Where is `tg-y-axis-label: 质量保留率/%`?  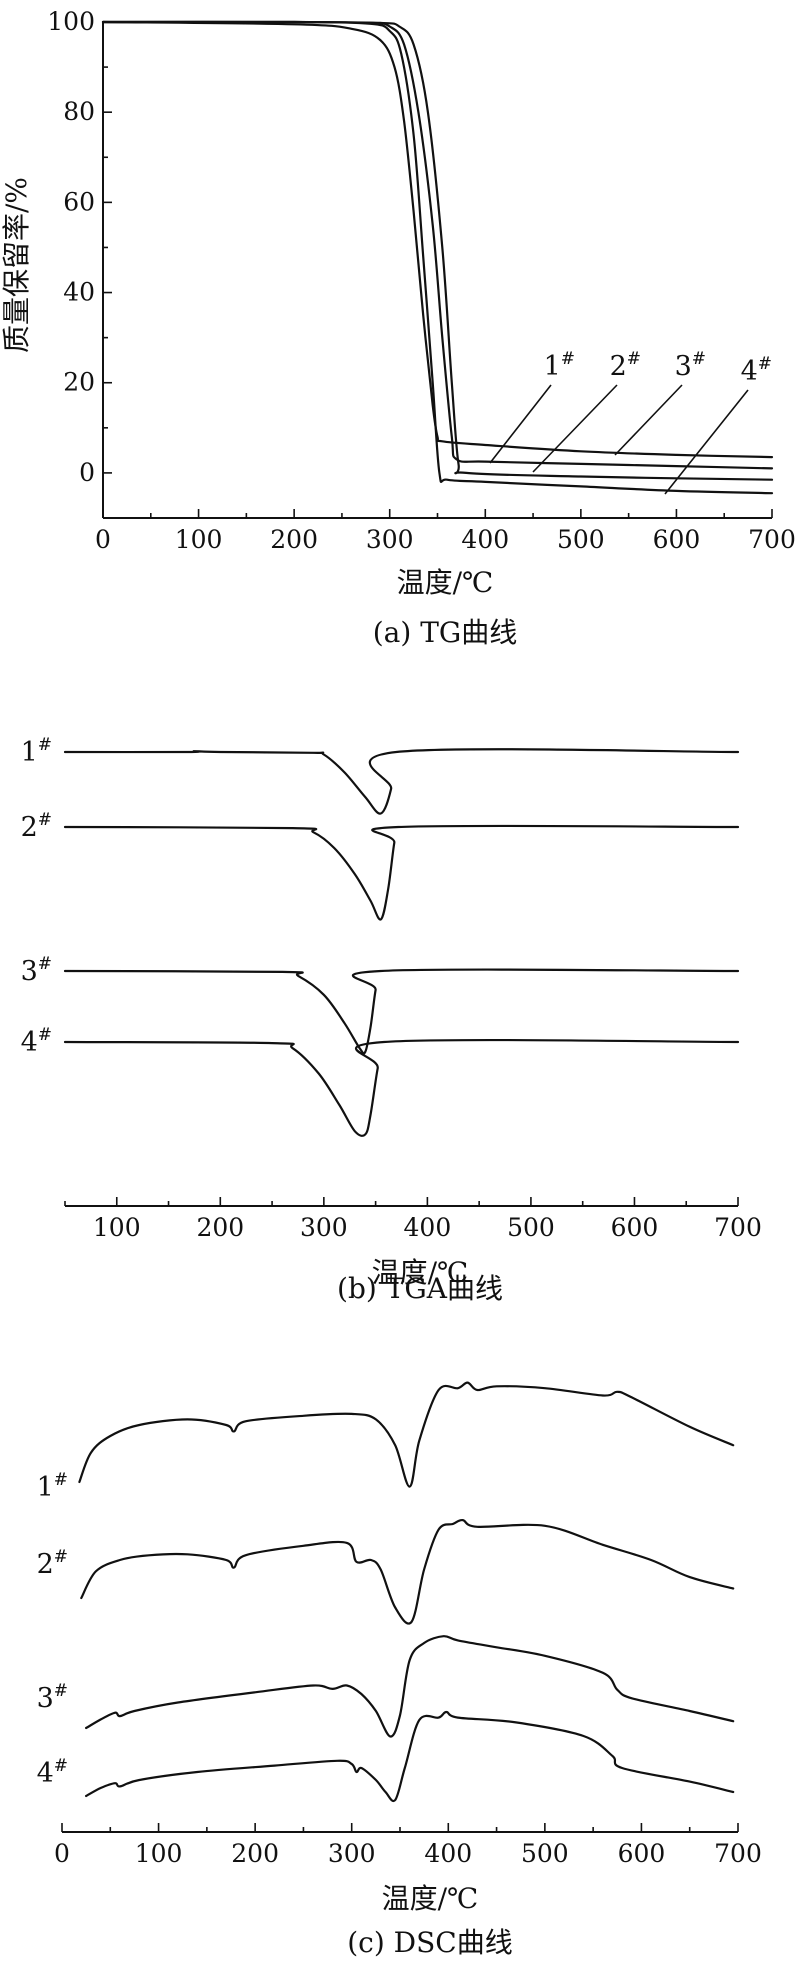
tg-y-axis-label: 质量保留率/% is located at coordinates (16, 265).